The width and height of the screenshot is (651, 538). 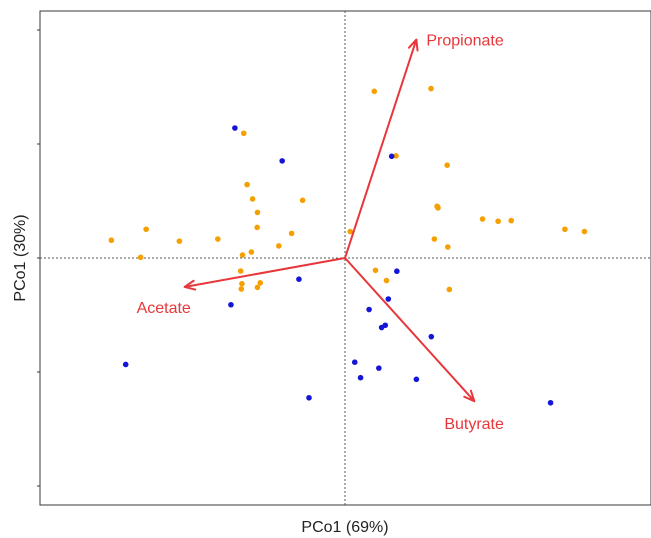 I want to click on vector-butyrate, so click(x=410, y=329).